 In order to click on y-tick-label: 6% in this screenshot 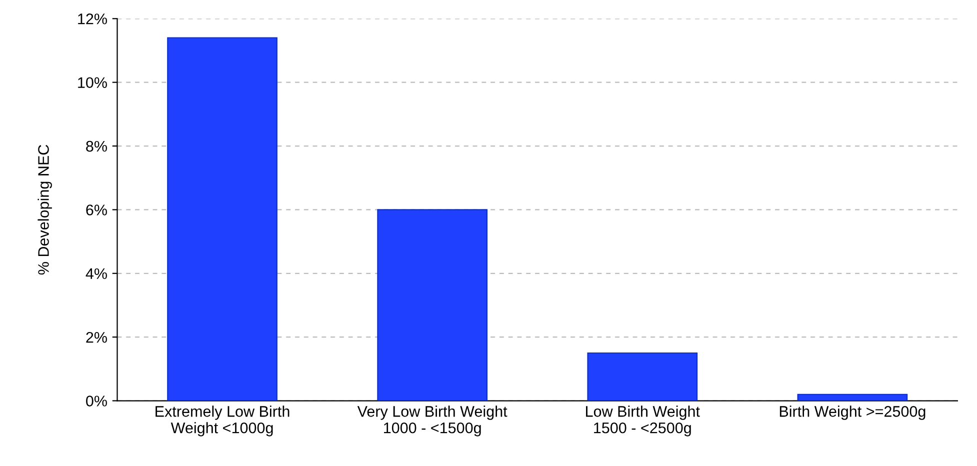, I will do `click(96, 210)`.